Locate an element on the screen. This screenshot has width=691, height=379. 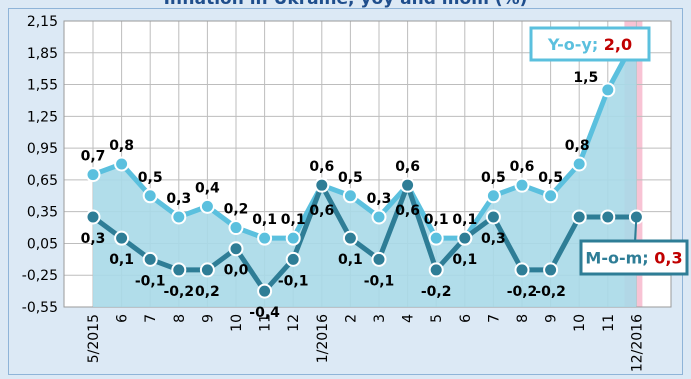
y-tick-label: 0,05 is located at coordinates (42, 244).